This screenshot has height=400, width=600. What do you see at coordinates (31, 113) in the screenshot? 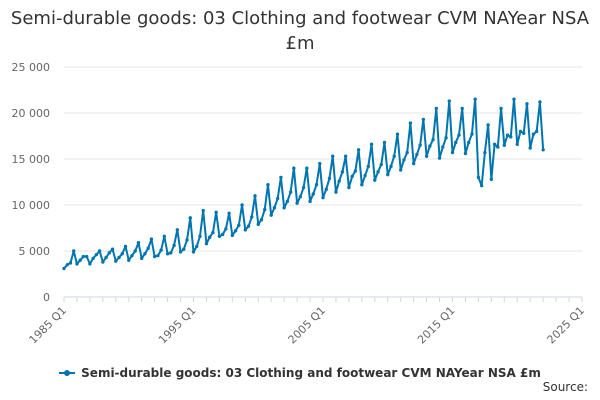
I see `y-tick-label: 20 000` at bounding box center [31, 113].